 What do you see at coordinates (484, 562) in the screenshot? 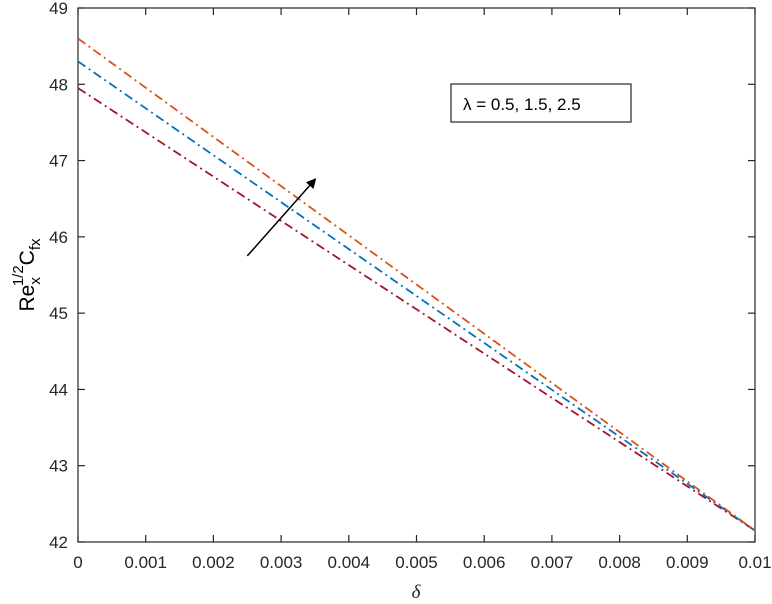
I see `x-tick-label: 0.006` at bounding box center [484, 562].